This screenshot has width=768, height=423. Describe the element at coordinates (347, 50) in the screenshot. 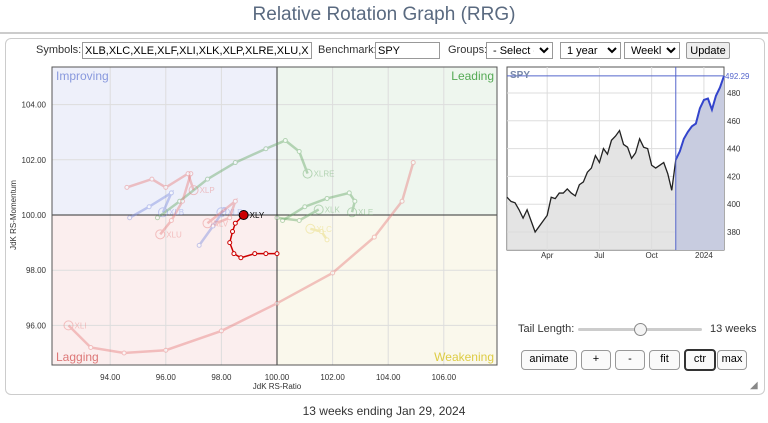

I see `benchmark-label: Benchmark:` at that location.